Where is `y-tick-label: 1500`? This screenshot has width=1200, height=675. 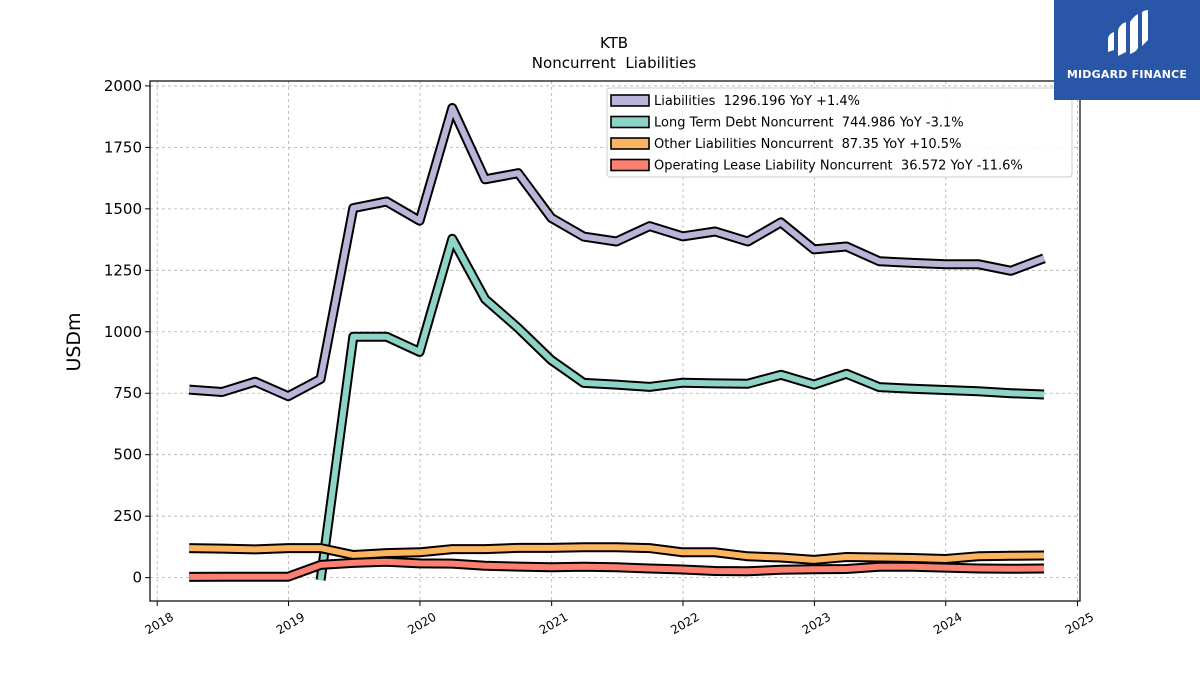 y-tick-label: 1500 is located at coordinates (123, 209).